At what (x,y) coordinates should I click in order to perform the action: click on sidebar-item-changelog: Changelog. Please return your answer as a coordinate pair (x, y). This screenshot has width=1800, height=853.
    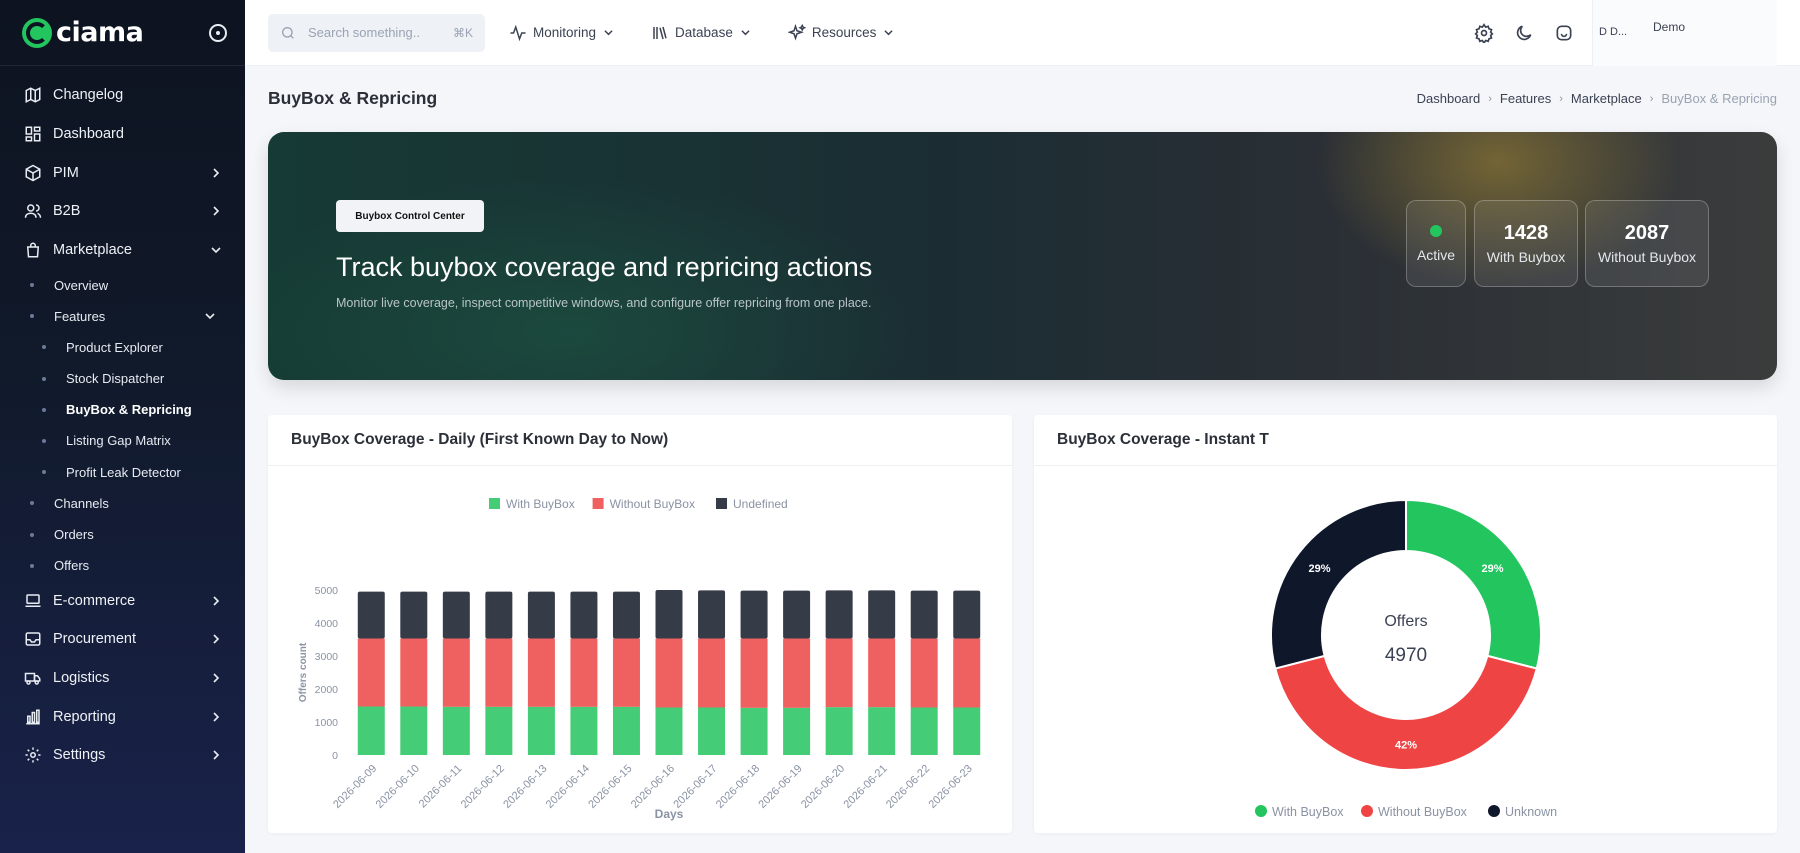
    Looking at the image, I should click on (122, 95).